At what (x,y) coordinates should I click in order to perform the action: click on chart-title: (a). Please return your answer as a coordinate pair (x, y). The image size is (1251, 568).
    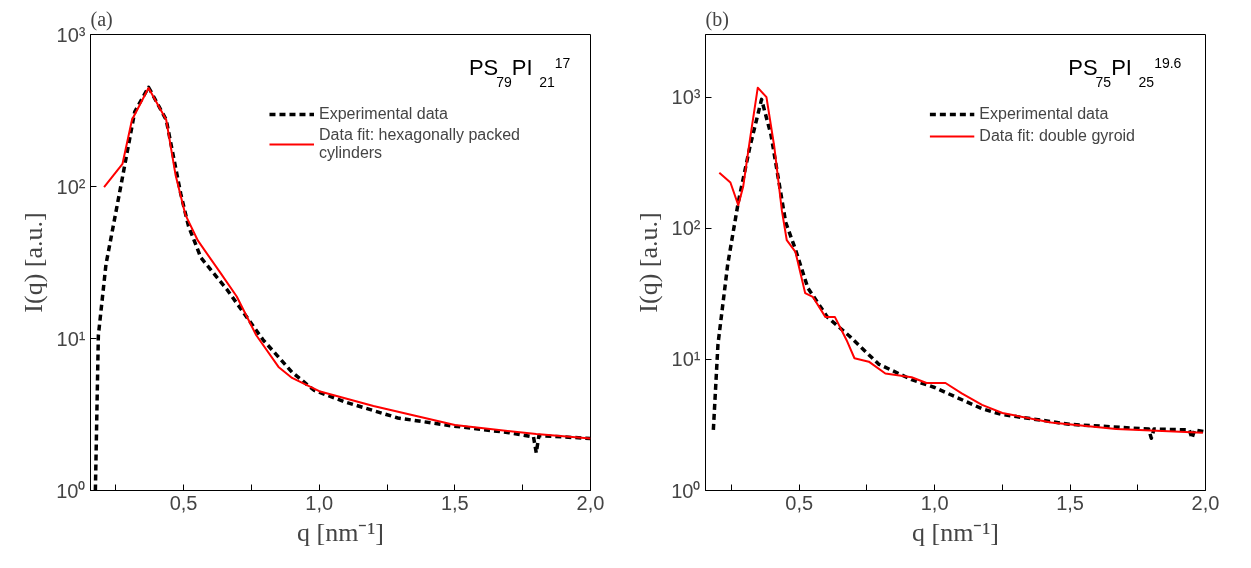
    Looking at the image, I should click on (101, 19).